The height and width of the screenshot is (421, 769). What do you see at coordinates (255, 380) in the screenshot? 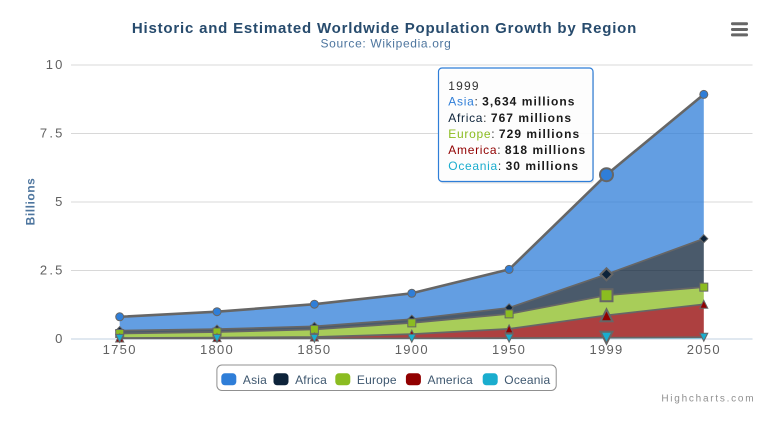
I see `svg-text: Asia` at bounding box center [255, 380].